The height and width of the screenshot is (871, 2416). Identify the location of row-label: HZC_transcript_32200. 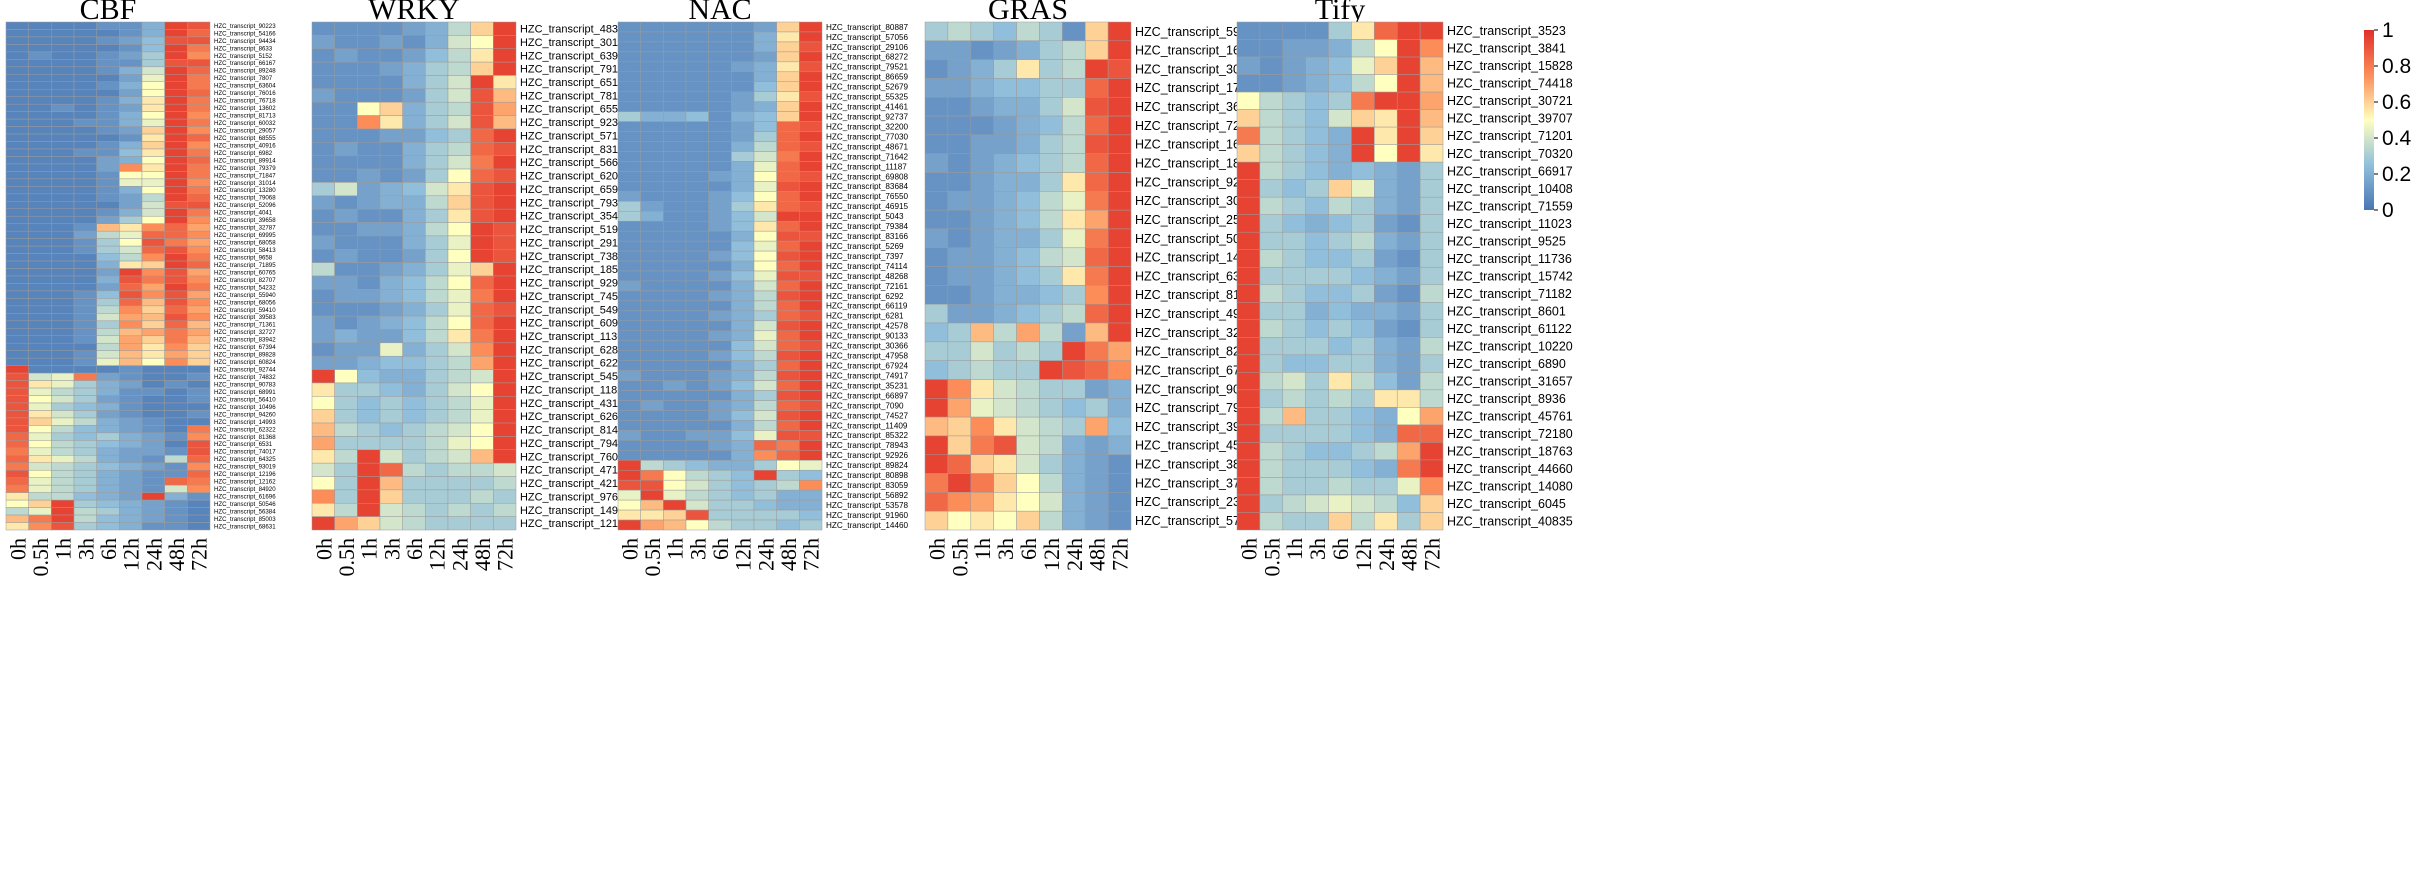
(867, 126).